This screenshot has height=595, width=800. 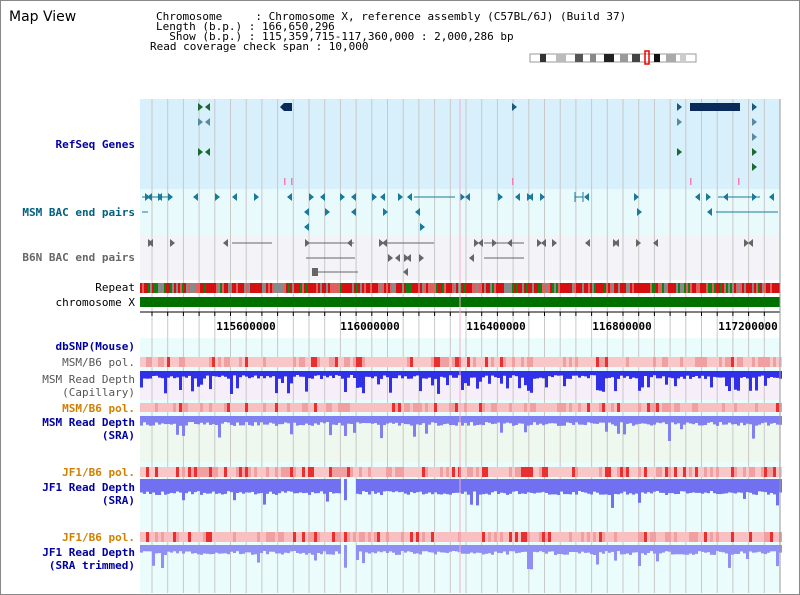 What do you see at coordinates (450, 257) in the screenshot?
I see `b6n-bac-track` at bounding box center [450, 257].